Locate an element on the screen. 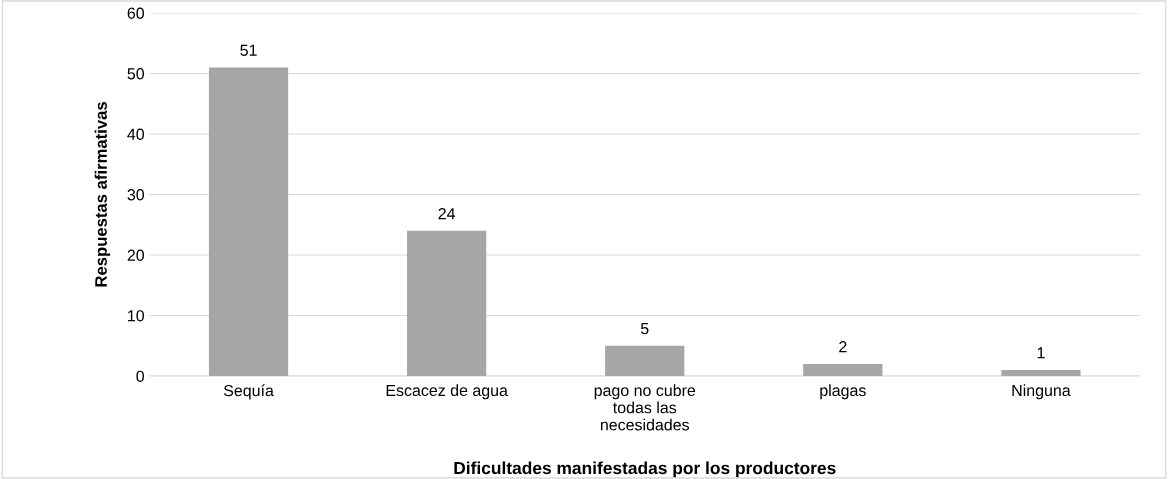 Image resolution: width=1168 pixels, height=479 pixels. data-label: 5 is located at coordinates (644, 329).